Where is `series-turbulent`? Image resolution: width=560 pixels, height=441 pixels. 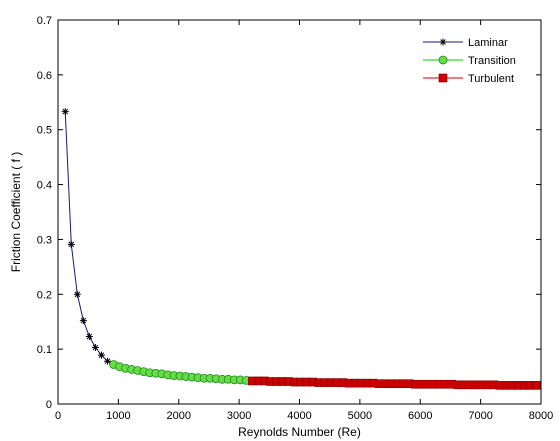
series-turbulent is located at coordinates (394, 383).